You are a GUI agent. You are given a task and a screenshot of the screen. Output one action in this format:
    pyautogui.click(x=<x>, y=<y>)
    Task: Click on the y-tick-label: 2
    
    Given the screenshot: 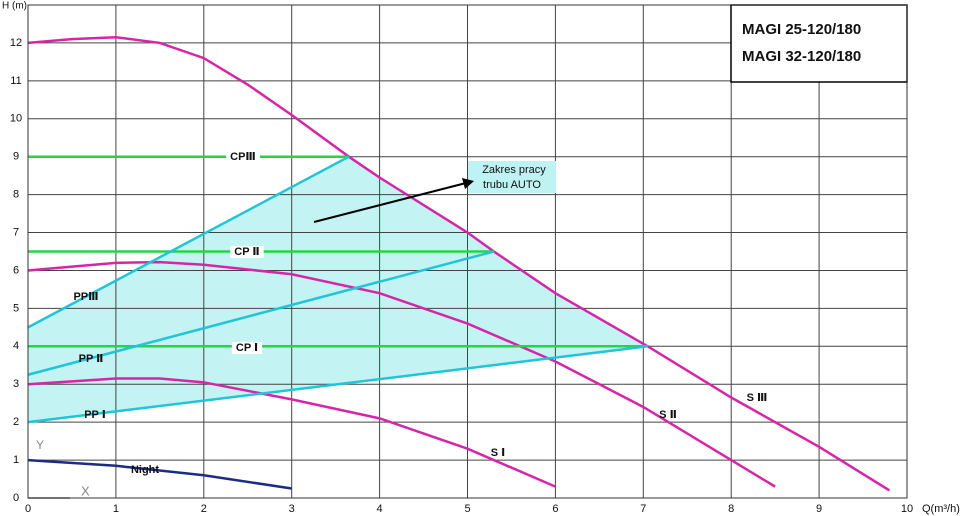 What is the action you would take?
    pyautogui.click(x=16, y=422)
    